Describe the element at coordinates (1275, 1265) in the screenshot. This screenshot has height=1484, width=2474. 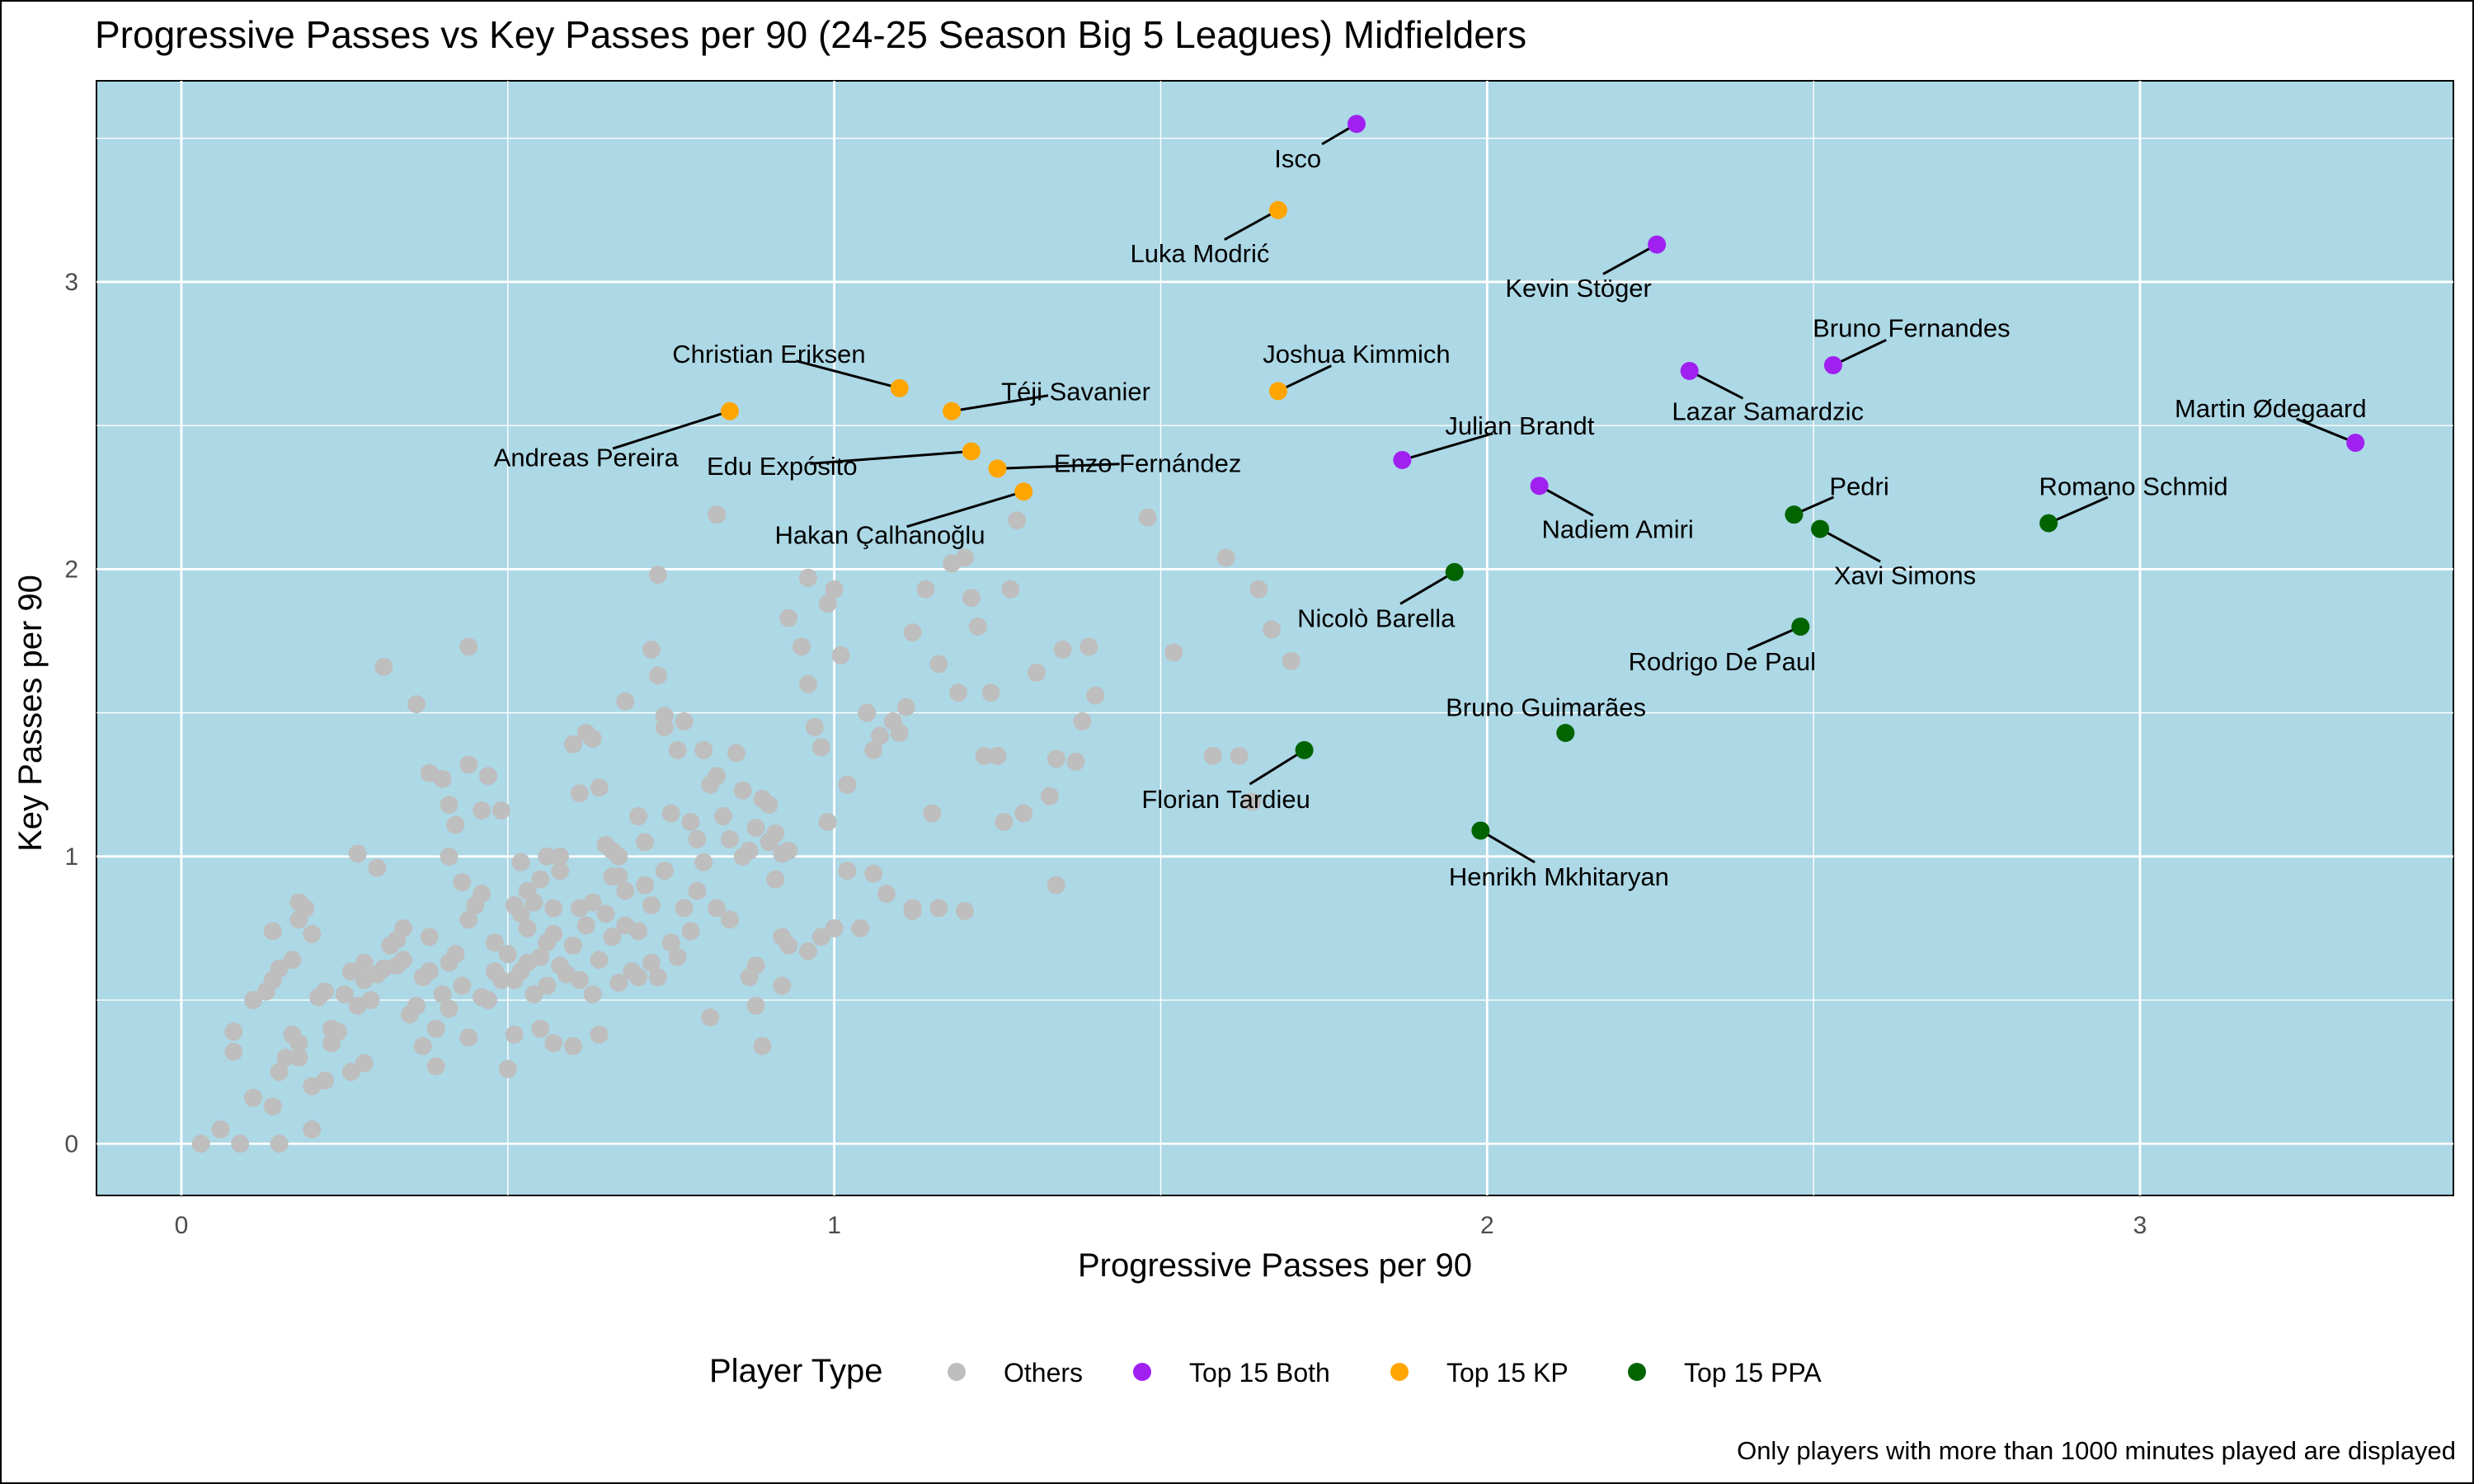
I see `x-axis-title: Progressive Passes per 90` at that location.